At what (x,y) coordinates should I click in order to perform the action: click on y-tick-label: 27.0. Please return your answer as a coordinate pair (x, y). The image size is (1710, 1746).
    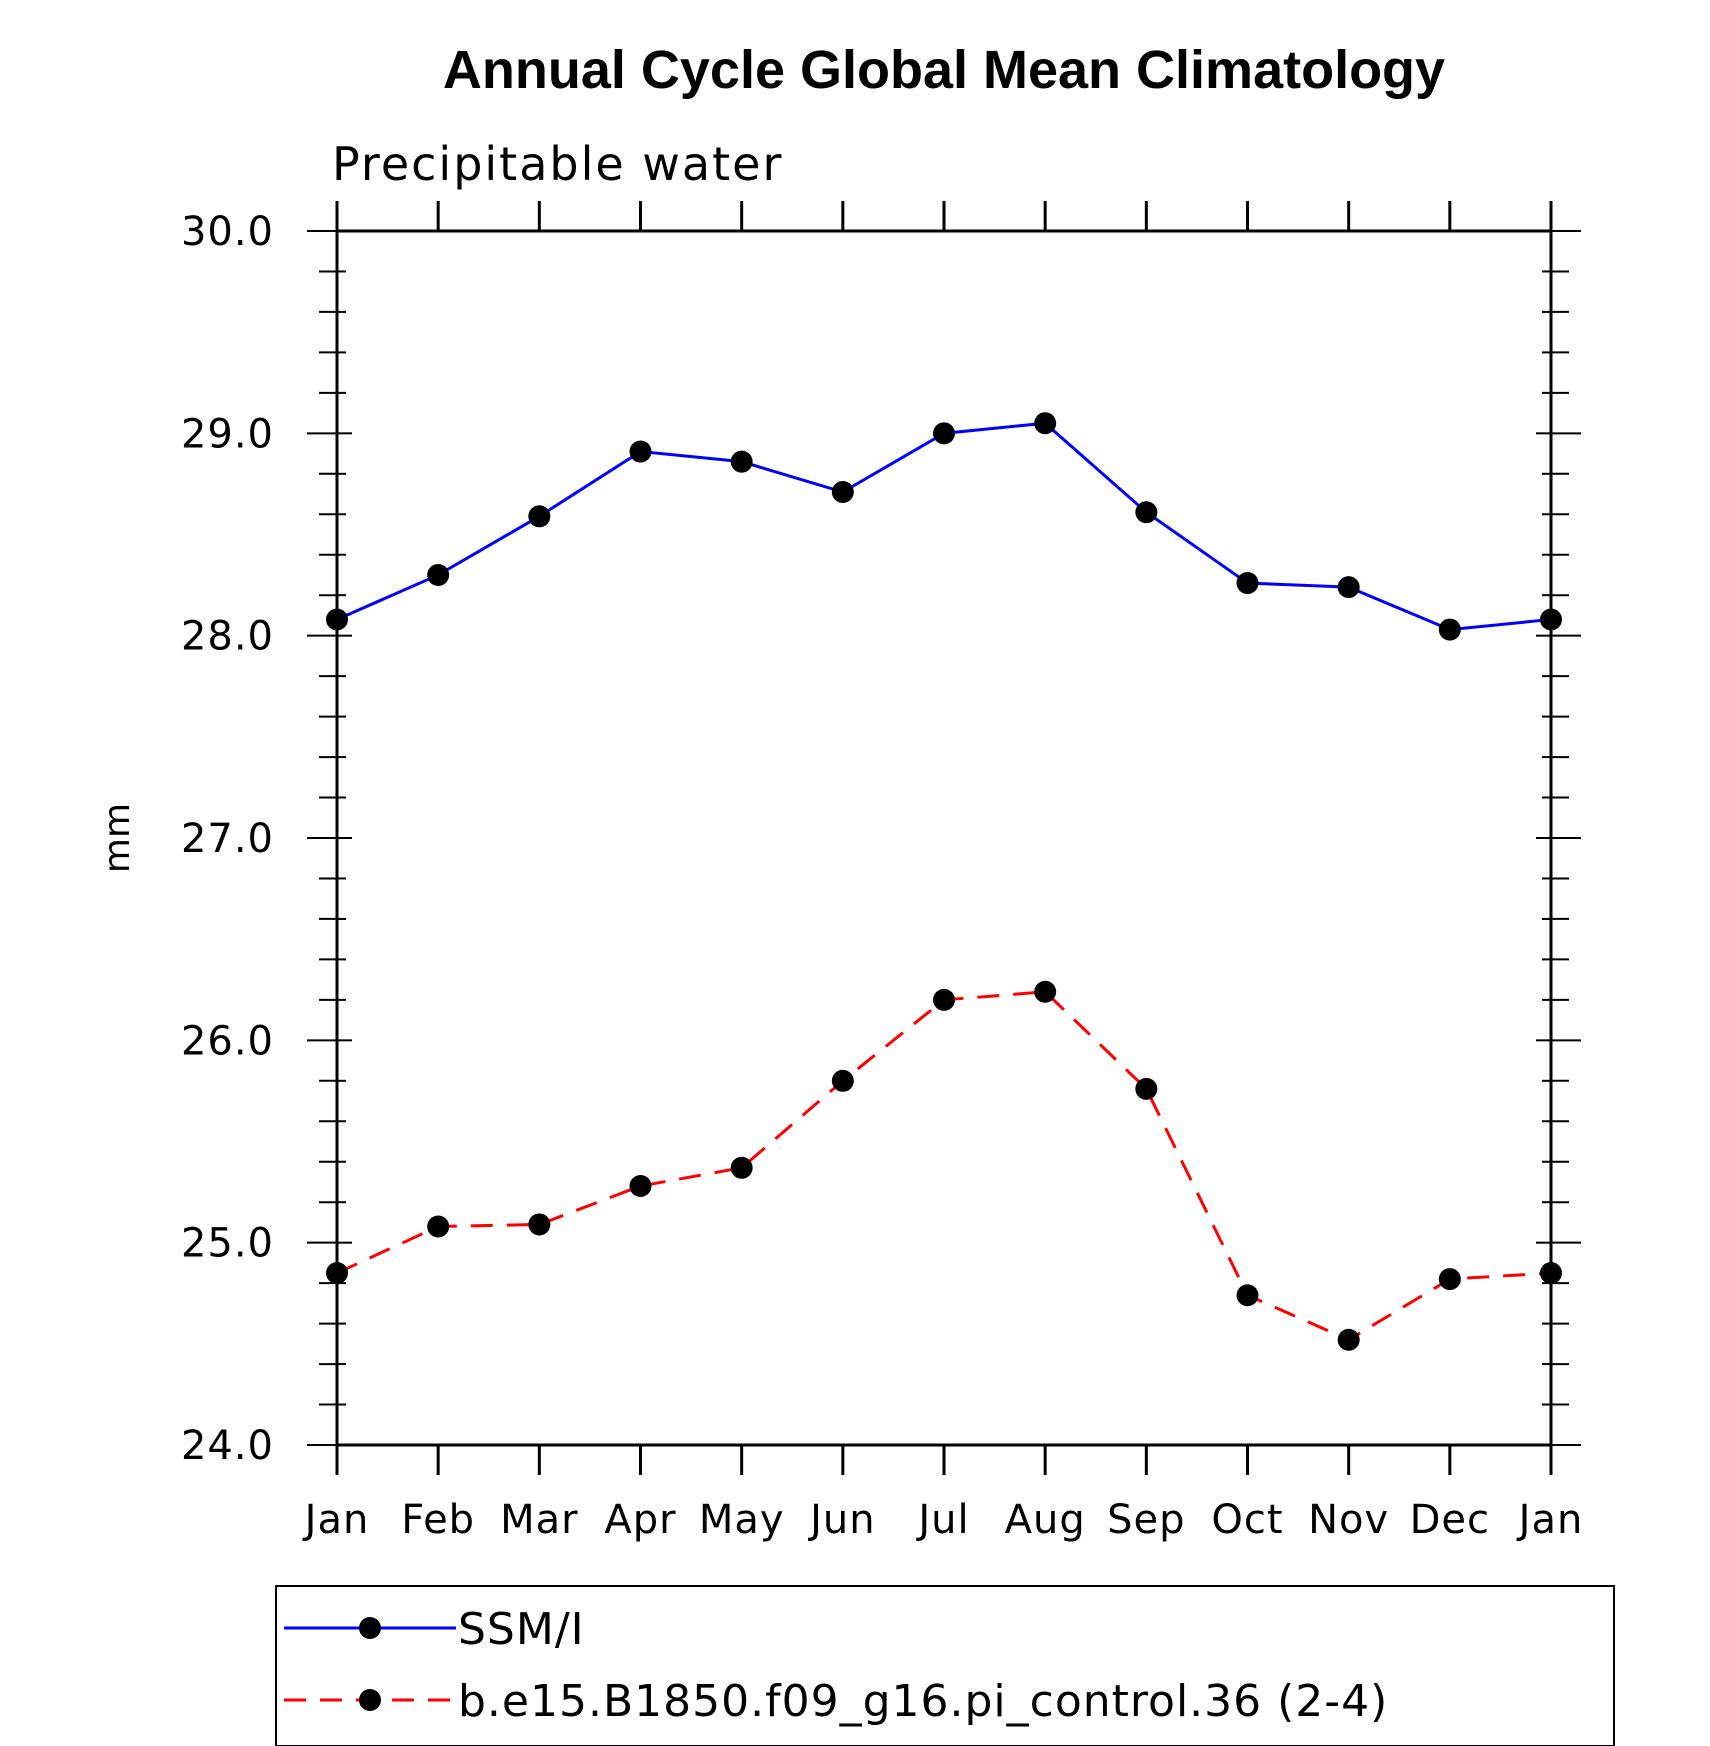
    Looking at the image, I should click on (227, 839).